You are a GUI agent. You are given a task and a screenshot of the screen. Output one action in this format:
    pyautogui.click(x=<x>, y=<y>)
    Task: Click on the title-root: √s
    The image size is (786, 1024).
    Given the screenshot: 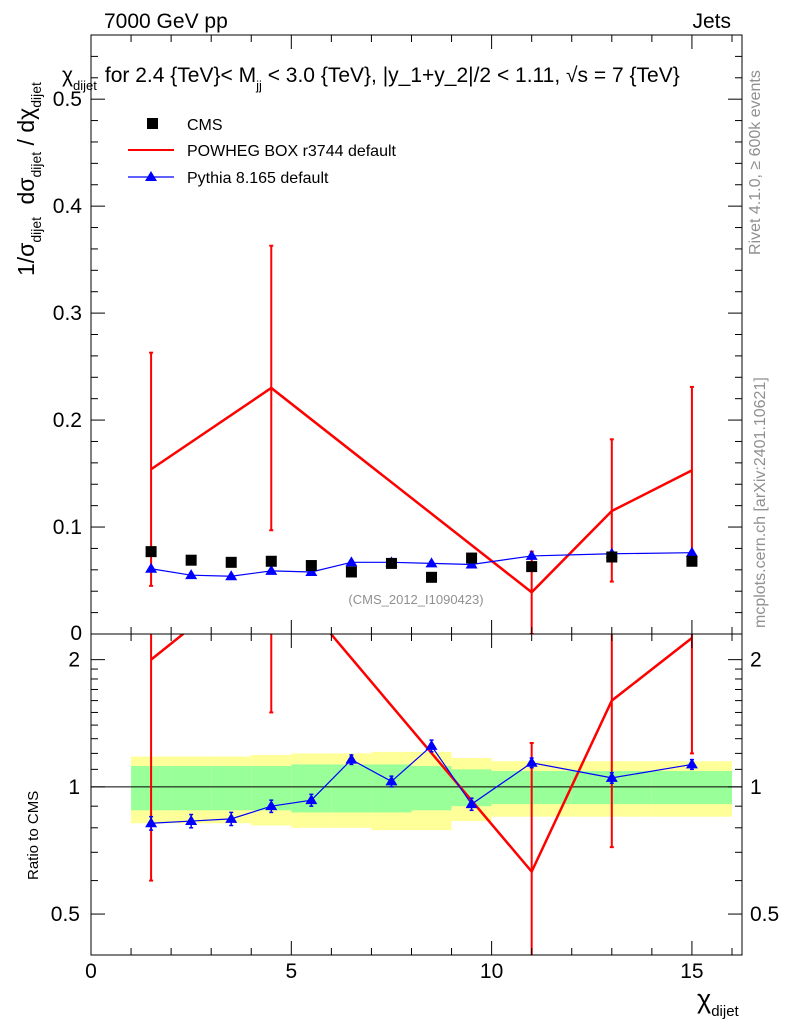 What is the action you would take?
    pyautogui.click(x=577, y=75)
    